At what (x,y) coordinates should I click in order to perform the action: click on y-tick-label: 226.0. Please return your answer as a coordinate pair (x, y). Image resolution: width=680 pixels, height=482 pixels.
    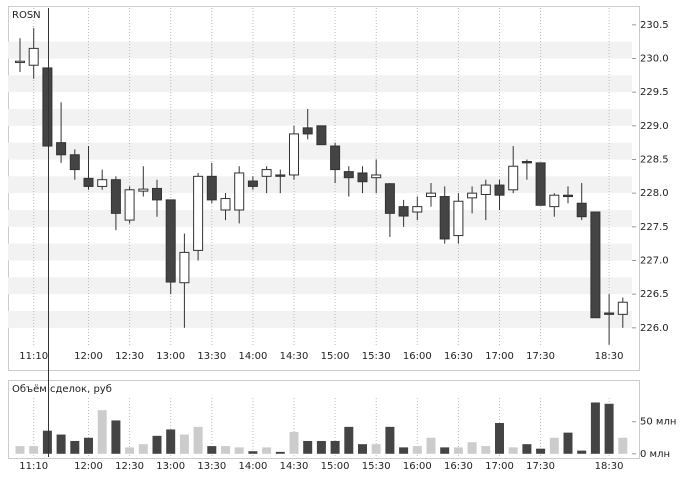
    Looking at the image, I should click on (654, 328).